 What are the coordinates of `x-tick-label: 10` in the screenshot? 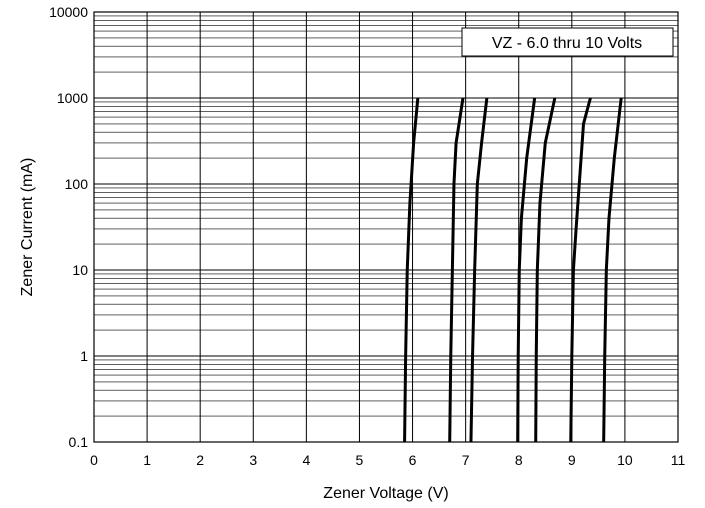 It's located at (625, 460).